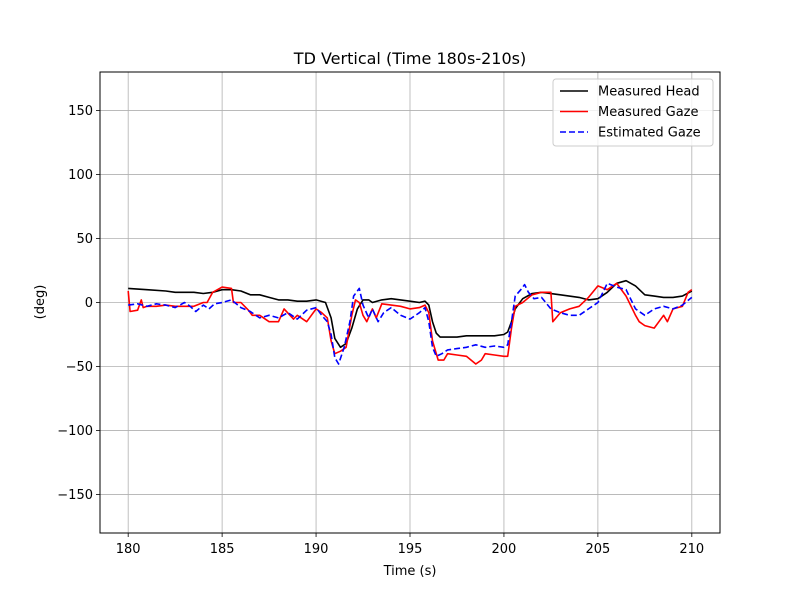  Describe the element at coordinates (80, 175) in the screenshot. I see `y-tick-label: 100` at that location.